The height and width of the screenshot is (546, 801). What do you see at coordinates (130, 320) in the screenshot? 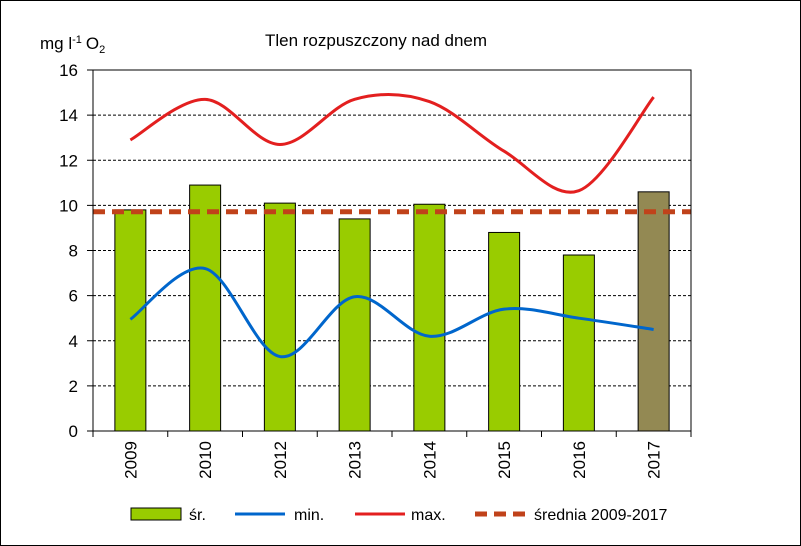
I see `bar-2009` at bounding box center [130, 320].